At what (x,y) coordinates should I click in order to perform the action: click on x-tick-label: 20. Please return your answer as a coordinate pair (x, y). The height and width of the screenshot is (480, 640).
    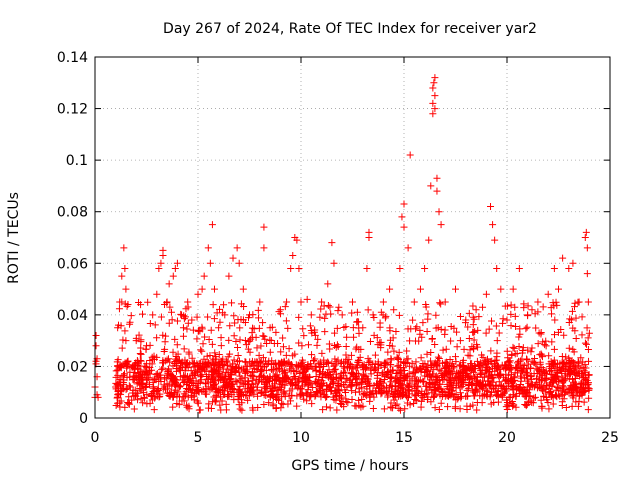
    Looking at the image, I should click on (507, 438).